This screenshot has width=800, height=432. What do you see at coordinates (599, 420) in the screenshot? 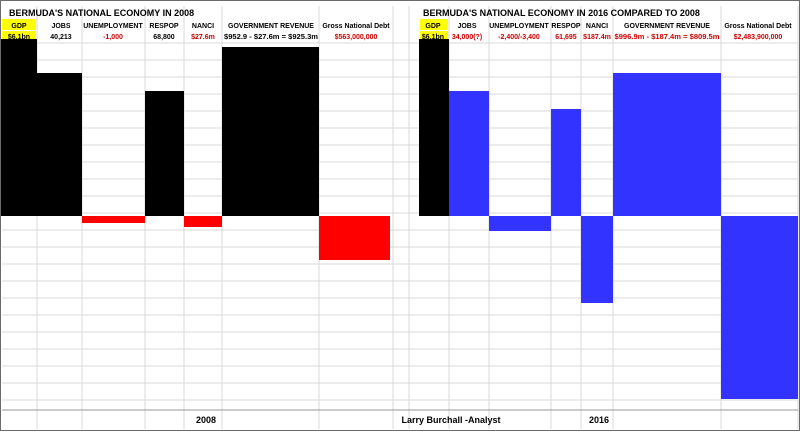
I see `footer-year-2016: 2016` at bounding box center [599, 420].